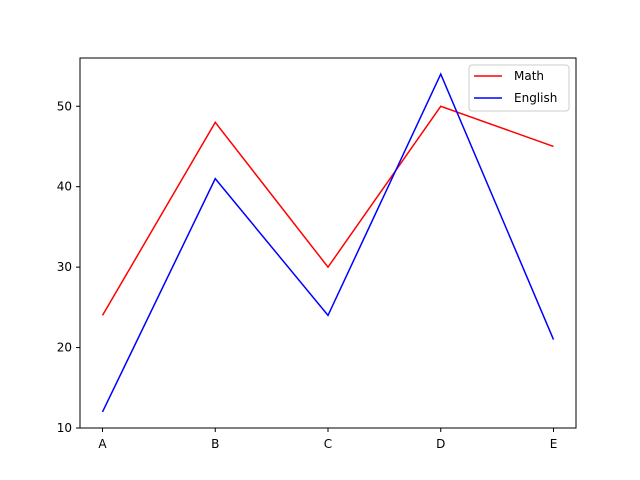 Image resolution: width=640 pixels, height=480 pixels. I want to click on legend-label-math: Math, so click(529, 76).